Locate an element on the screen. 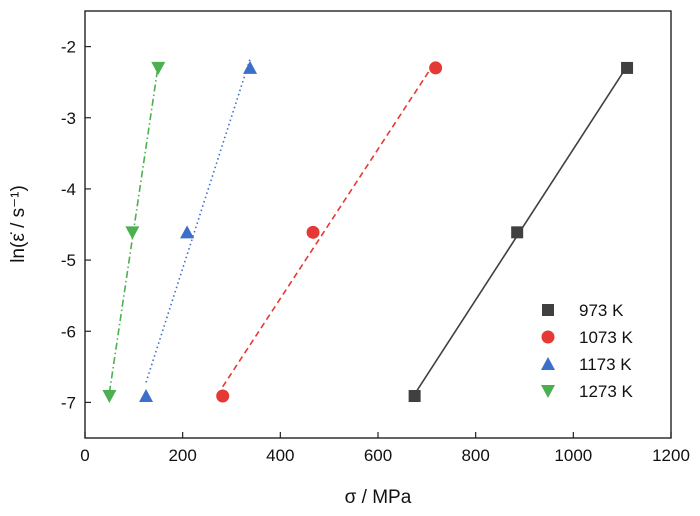 The width and height of the screenshot is (700, 516). x-tick-label: 200 is located at coordinates (182, 455).